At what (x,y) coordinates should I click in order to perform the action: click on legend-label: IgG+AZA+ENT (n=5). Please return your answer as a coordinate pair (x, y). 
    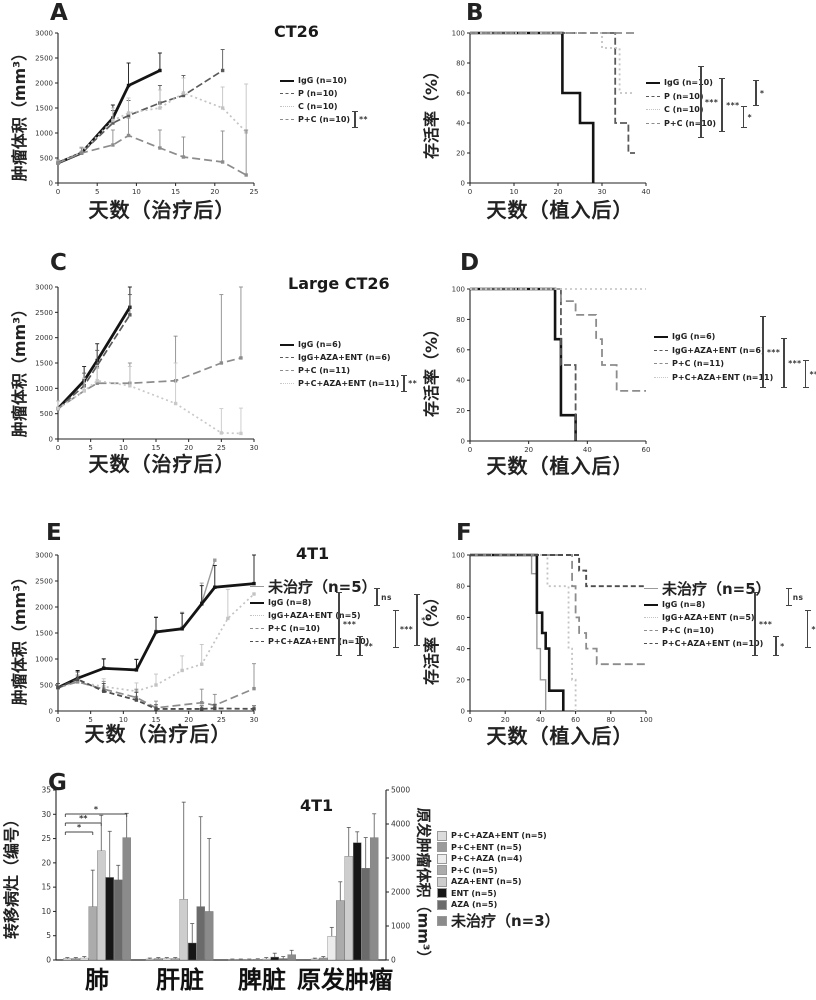
    Looking at the image, I should click on (314, 615).